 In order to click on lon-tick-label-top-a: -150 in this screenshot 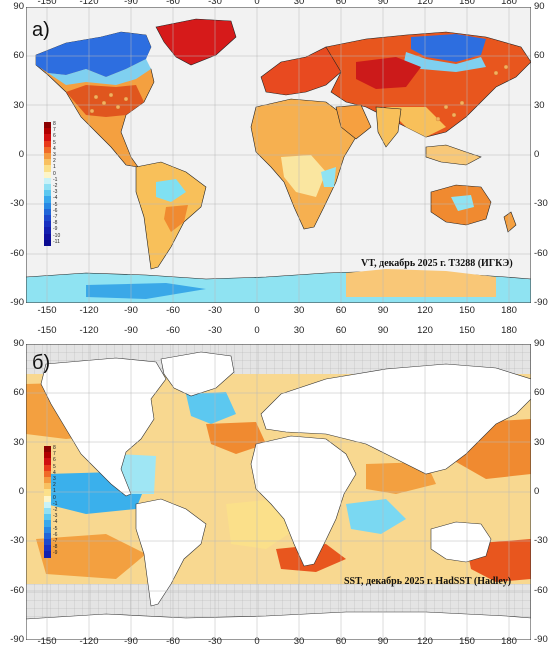, I will do `click(47, 3)`.